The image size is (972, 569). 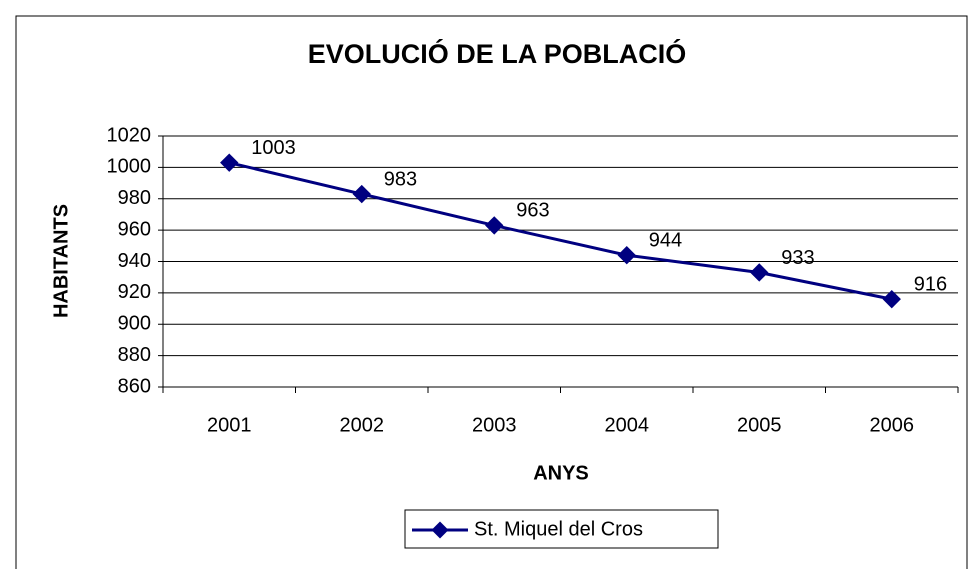 What do you see at coordinates (494, 425) in the screenshot?
I see `x-tick-label: 2003` at bounding box center [494, 425].